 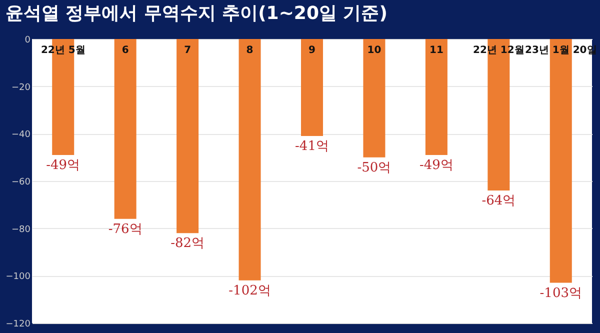 I want to click on chart-title: 윤석열 정부에서 무역수지 추이(1~20일 기준), so click(x=196, y=13).